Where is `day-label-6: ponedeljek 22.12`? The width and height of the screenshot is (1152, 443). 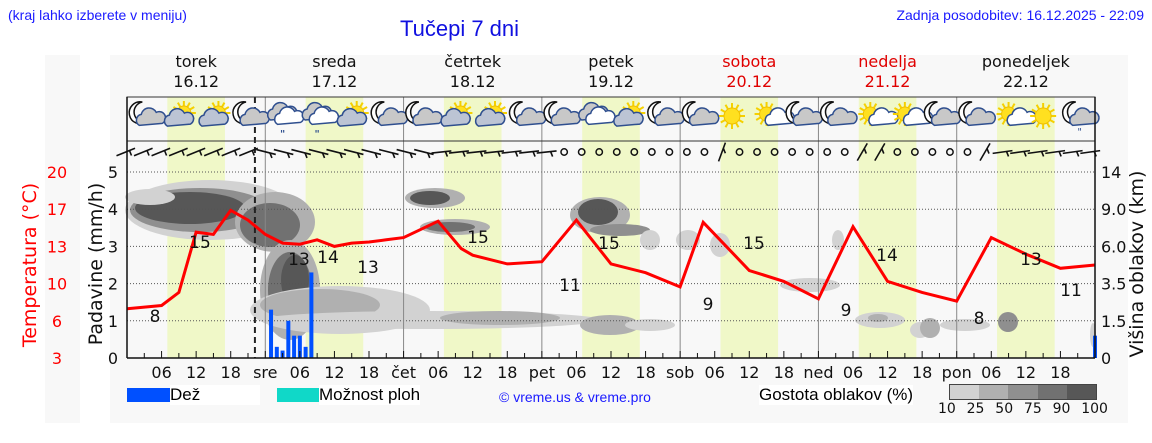
day-label-6: ponedeljek 22.12 is located at coordinates (1025, 71).